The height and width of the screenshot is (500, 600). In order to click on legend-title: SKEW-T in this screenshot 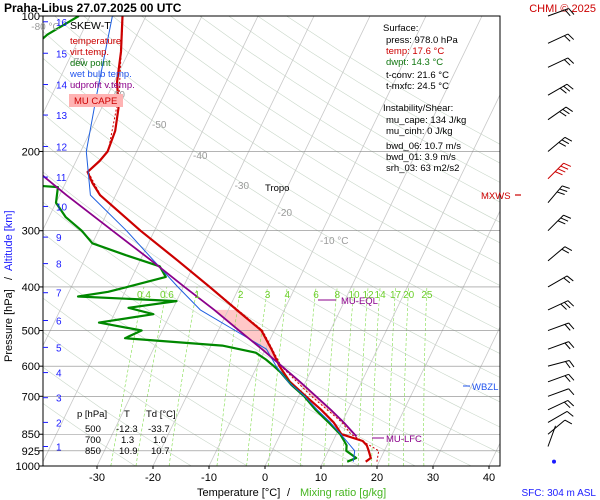, I will do `click(90, 26)`.